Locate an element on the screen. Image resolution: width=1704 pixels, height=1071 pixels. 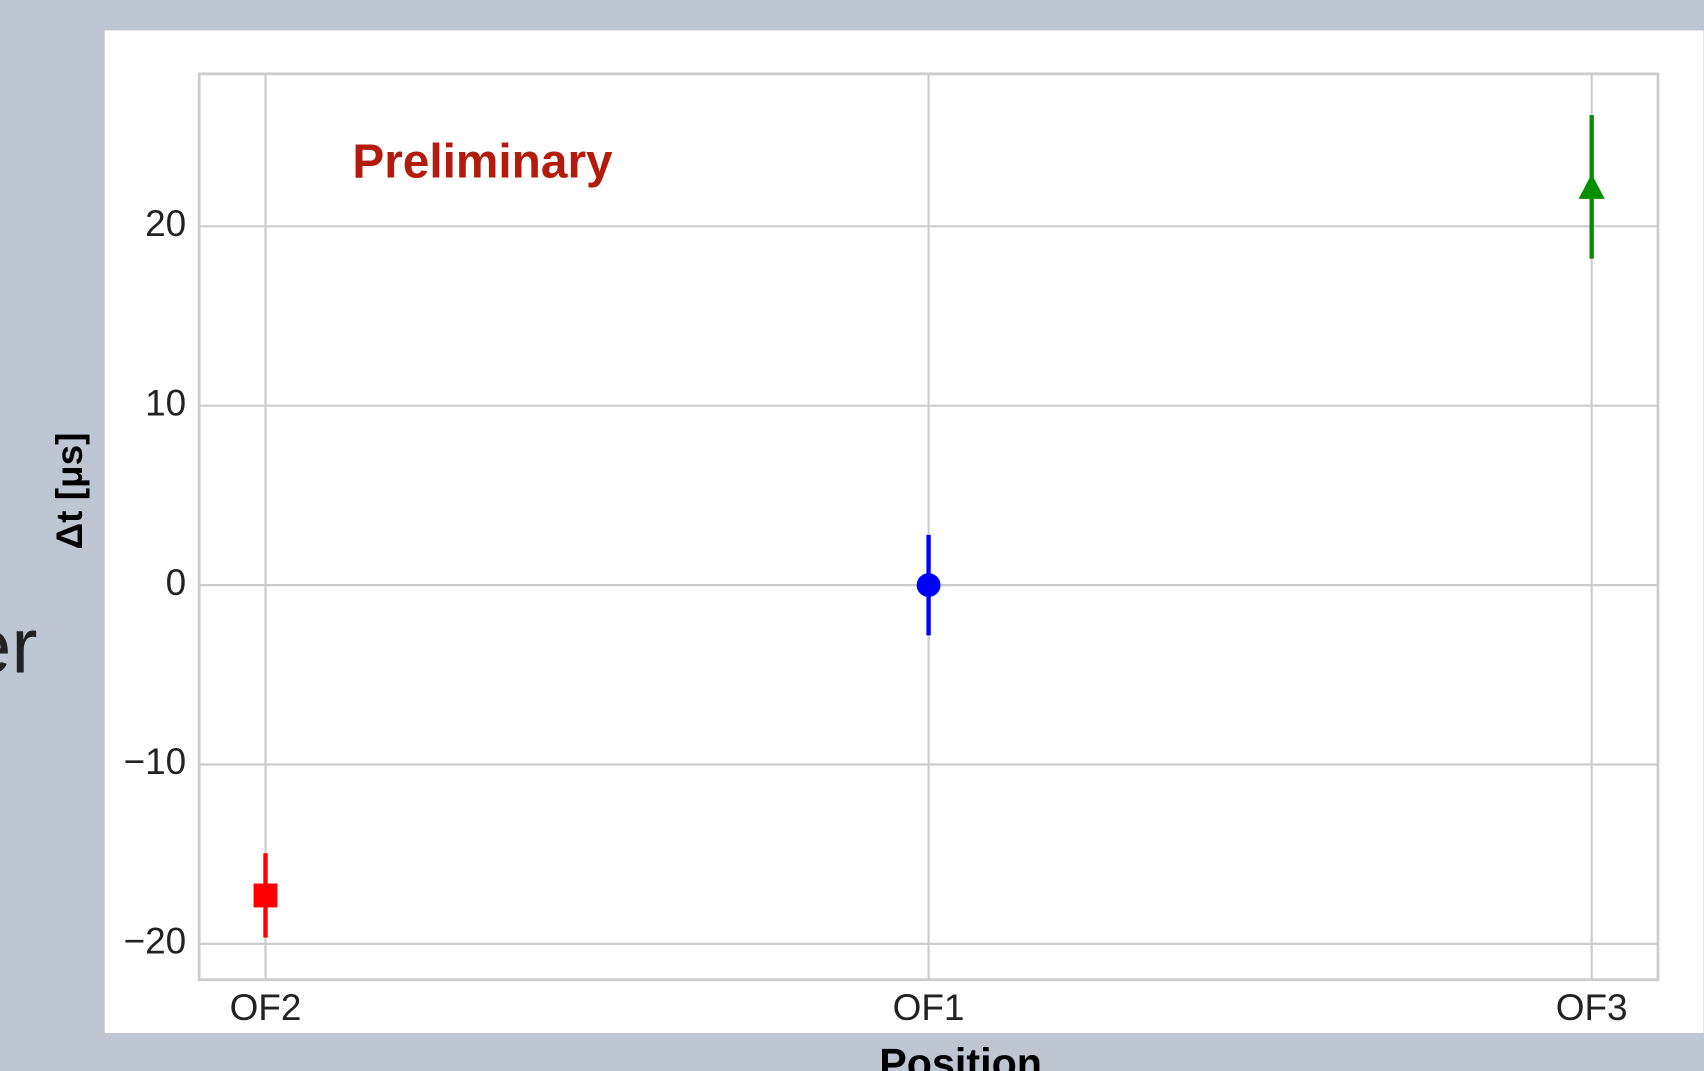
y-tick-label: 20 is located at coordinates (165, 223).